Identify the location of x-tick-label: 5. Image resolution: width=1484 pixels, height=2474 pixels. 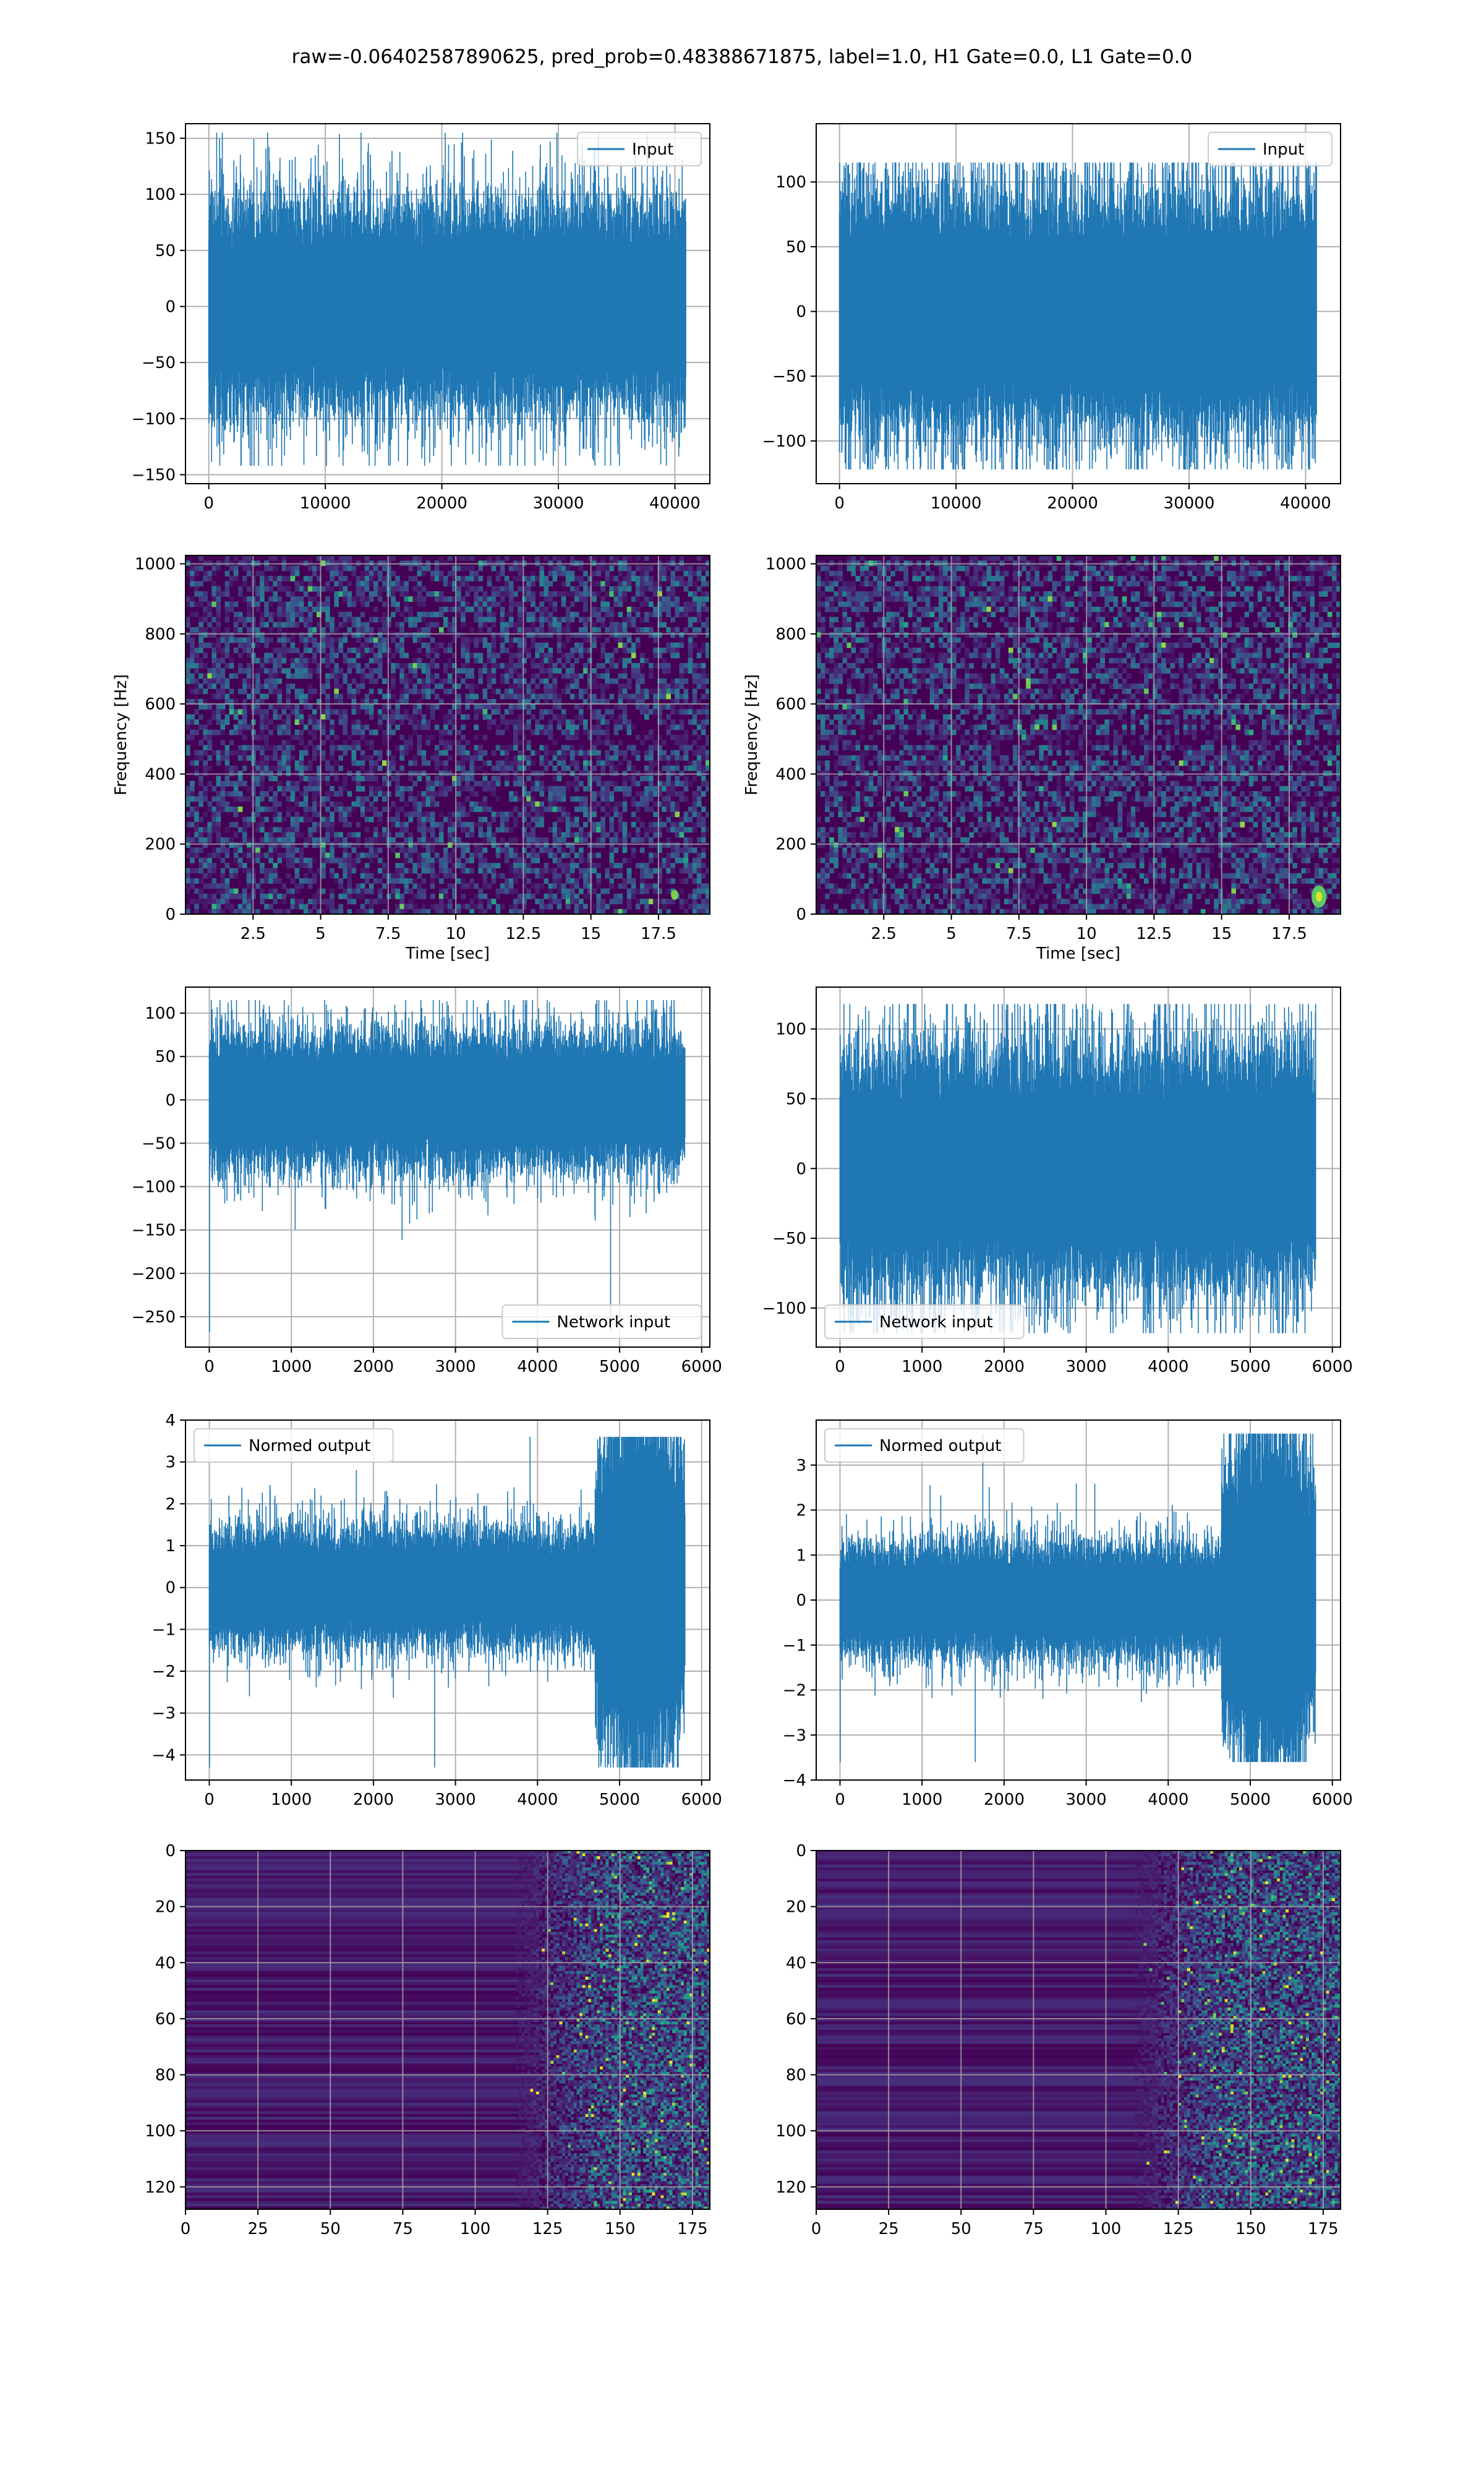
(320, 934).